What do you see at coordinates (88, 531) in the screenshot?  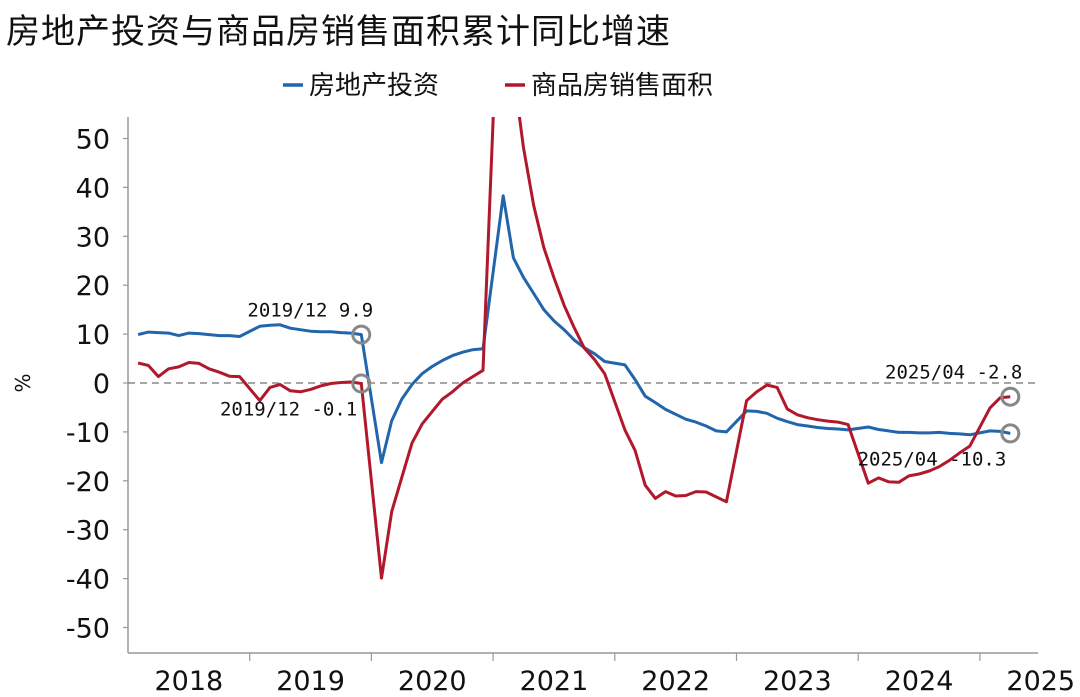 I see `y-tick-label: -30` at bounding box center [88, 531].